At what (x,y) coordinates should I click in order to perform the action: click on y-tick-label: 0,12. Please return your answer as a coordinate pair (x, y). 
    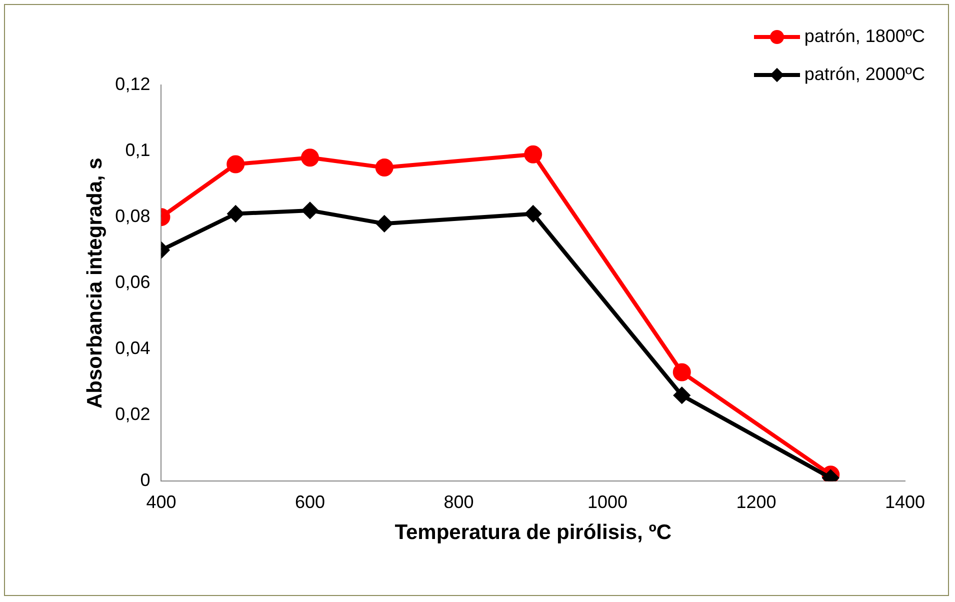
    Looking at the image, I should click on (132, 84).